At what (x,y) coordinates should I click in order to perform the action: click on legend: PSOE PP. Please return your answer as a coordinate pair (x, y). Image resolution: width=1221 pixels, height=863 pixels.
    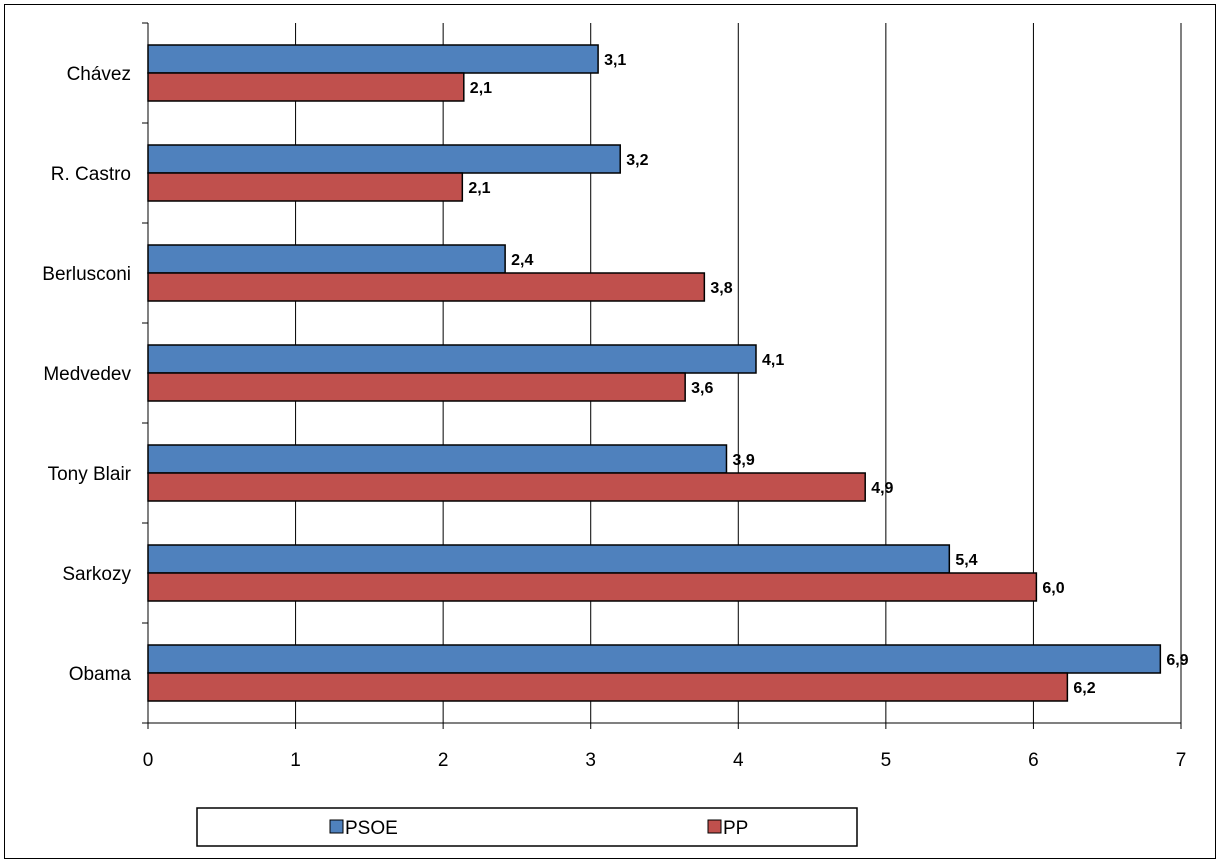
    Looking at the image, I should click on (527, 827).